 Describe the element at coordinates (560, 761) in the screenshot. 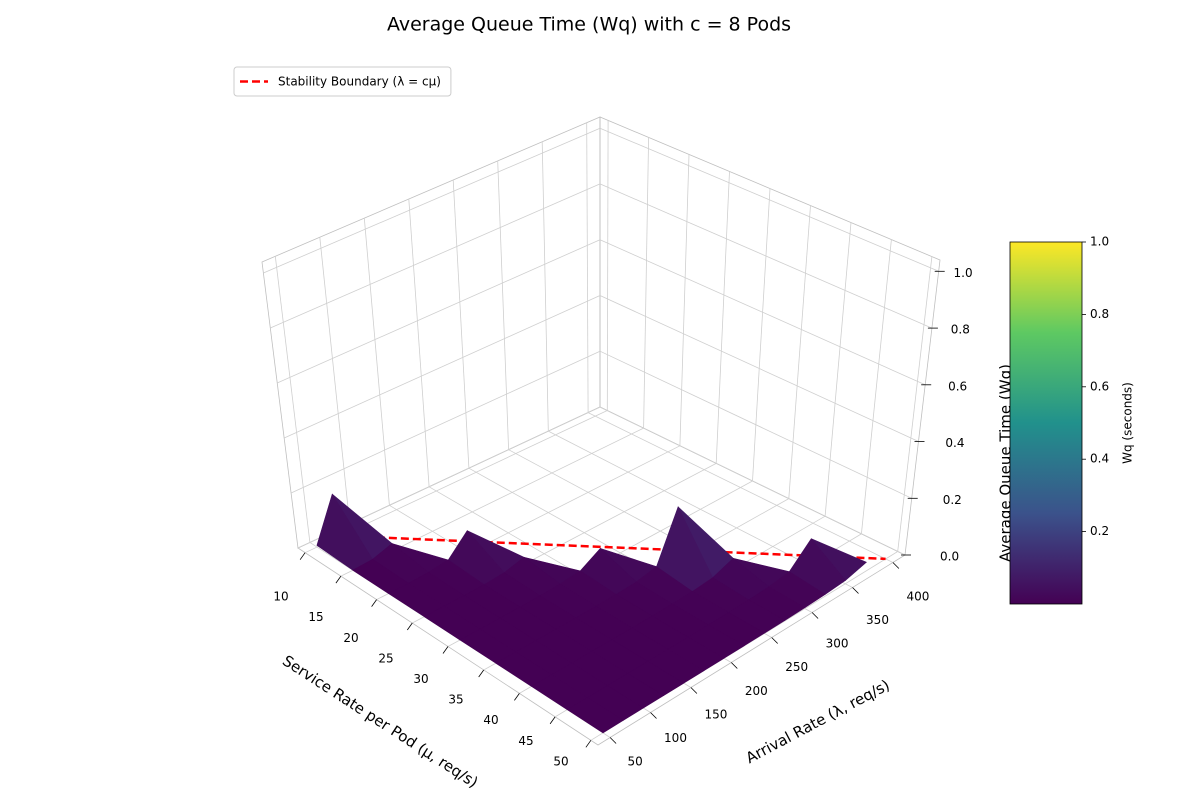

I see `x-tick-label: 50` at that location.